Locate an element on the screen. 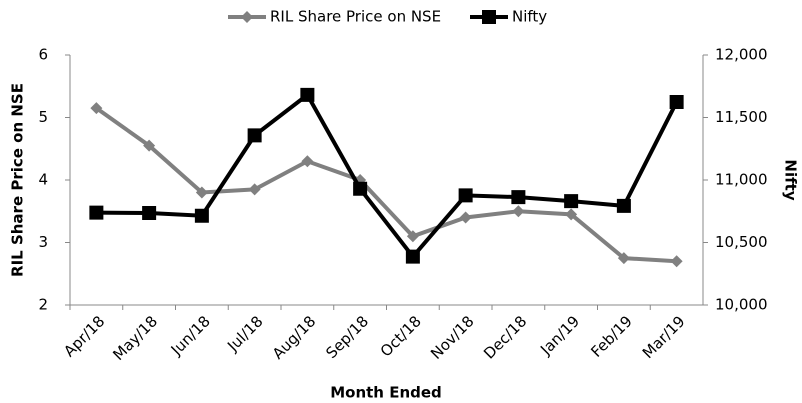 This screenshot has width=802, height=403. y2-tick-label: 10,000 is located at coordinates (741, 305).